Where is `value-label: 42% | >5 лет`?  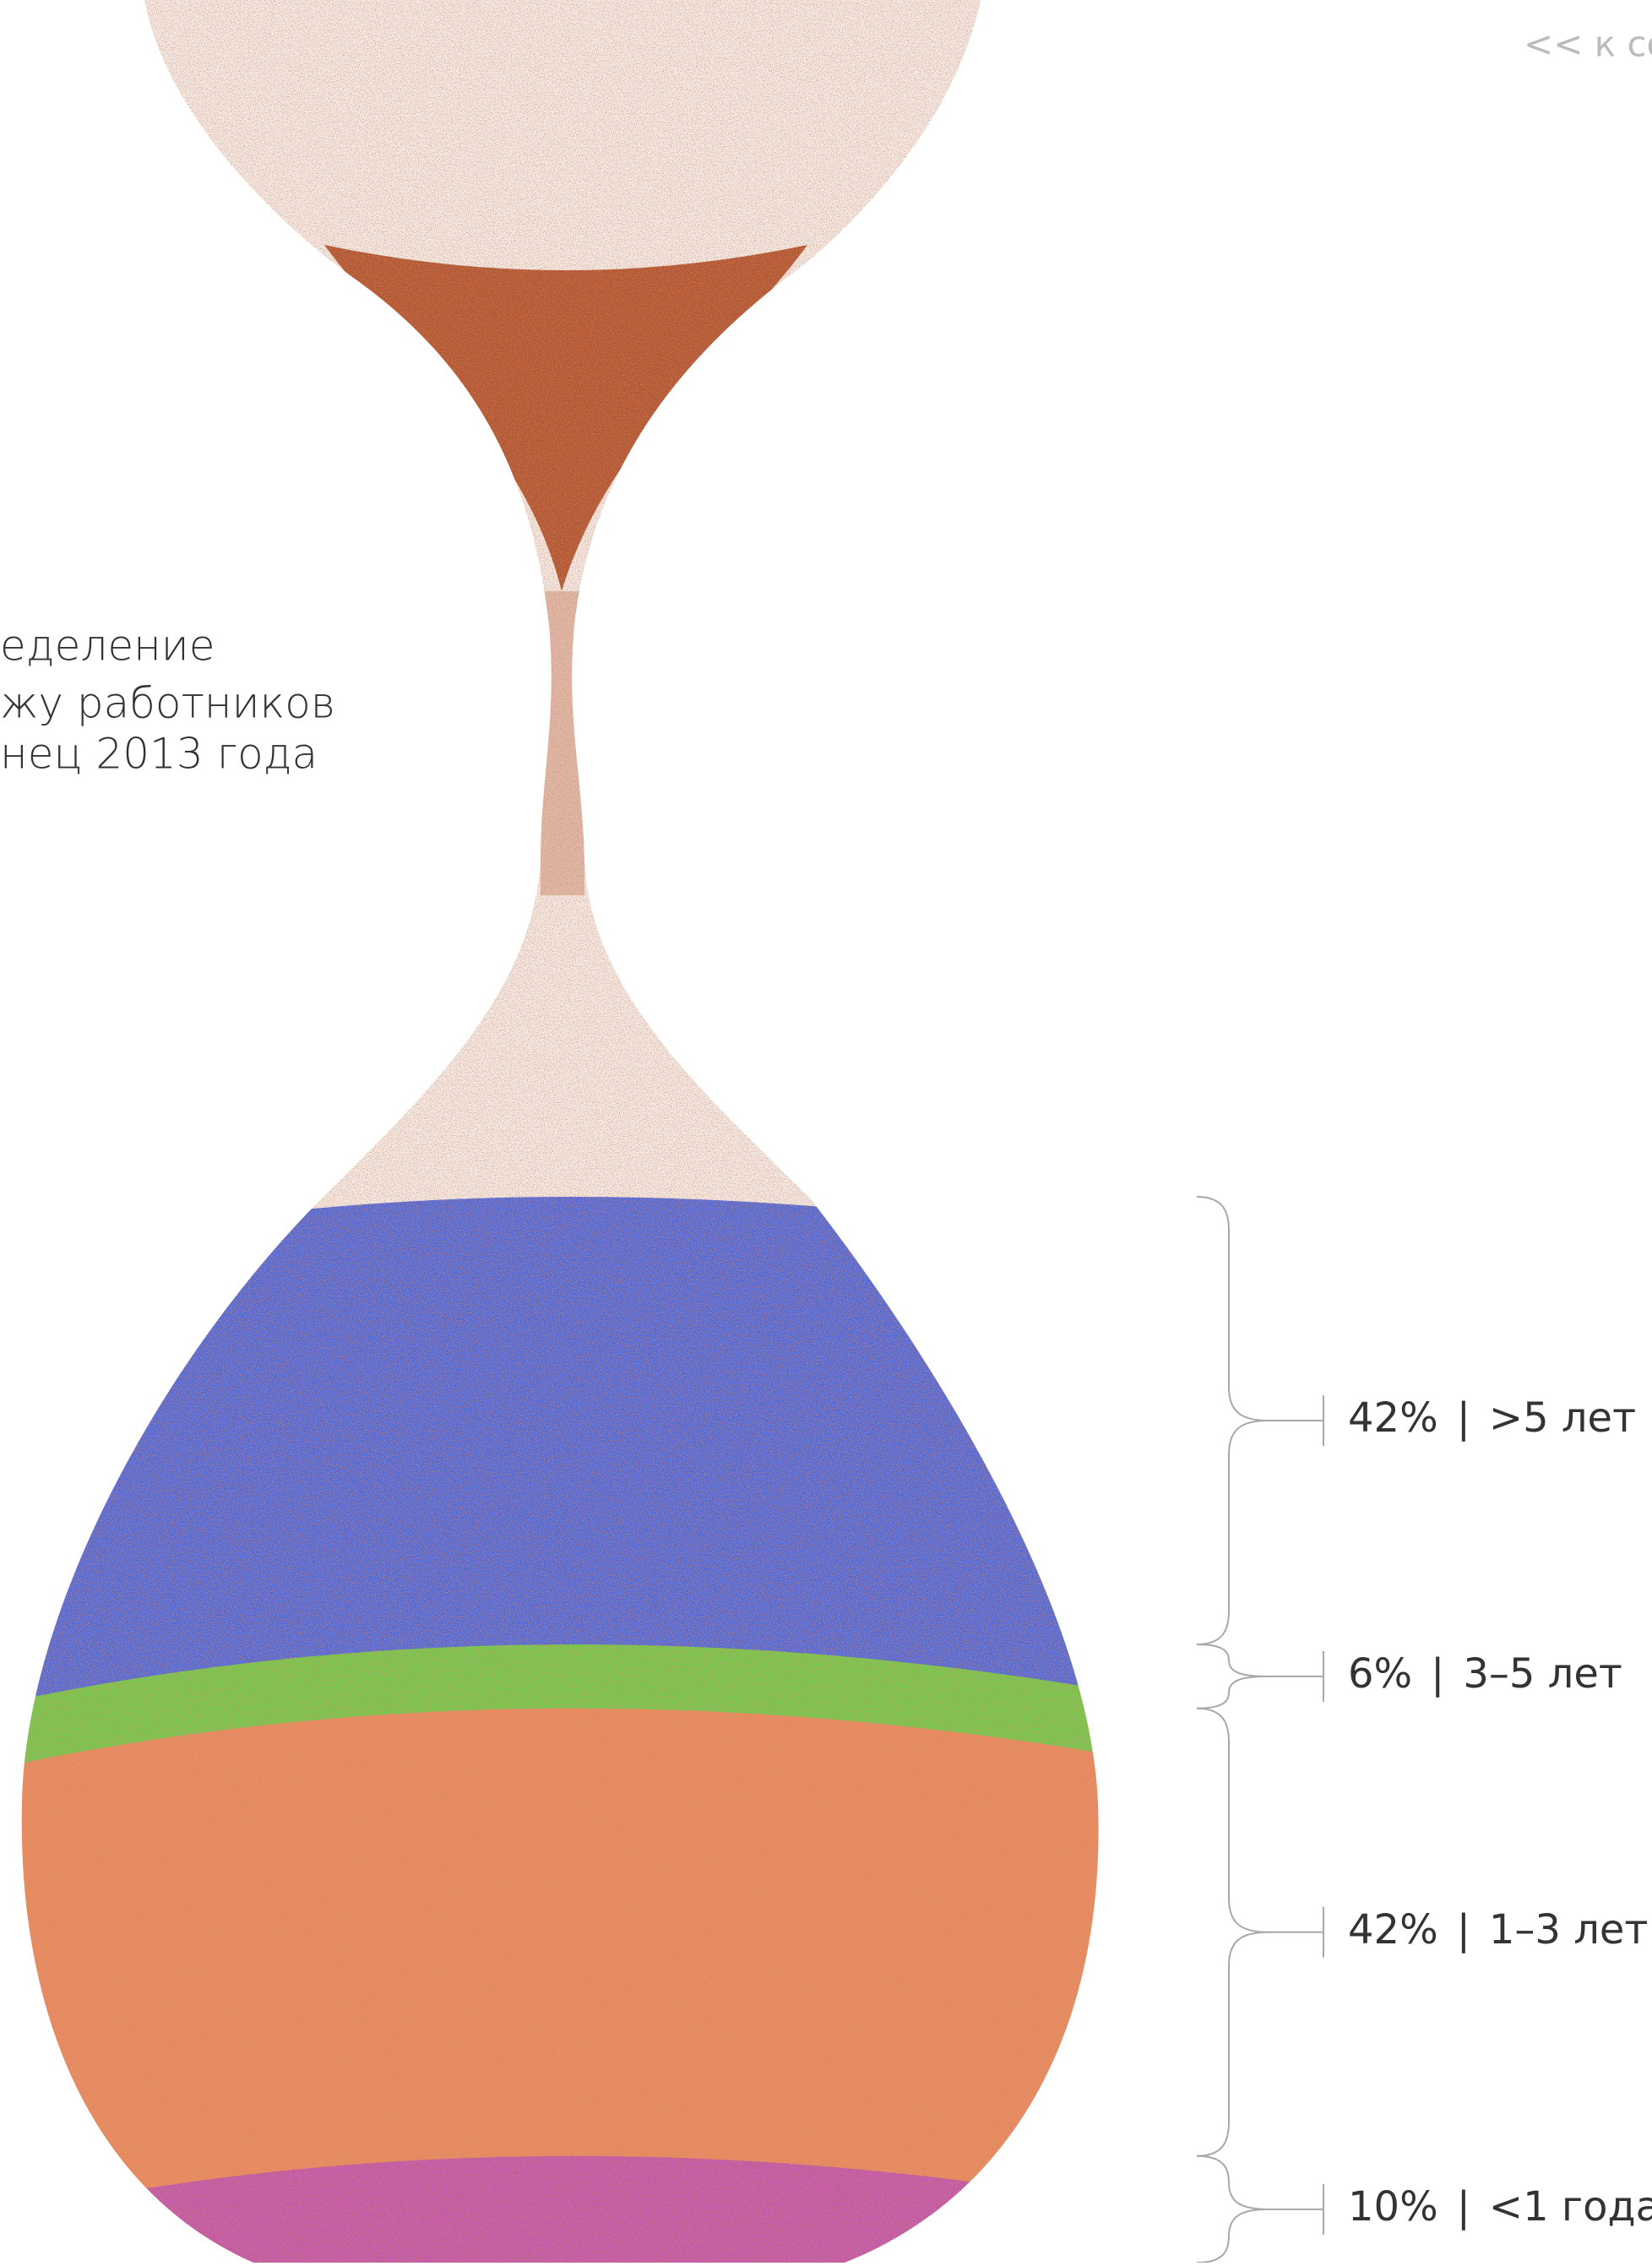 value-label: 42% | >5 лет is located at coordinates (1492, 1418).